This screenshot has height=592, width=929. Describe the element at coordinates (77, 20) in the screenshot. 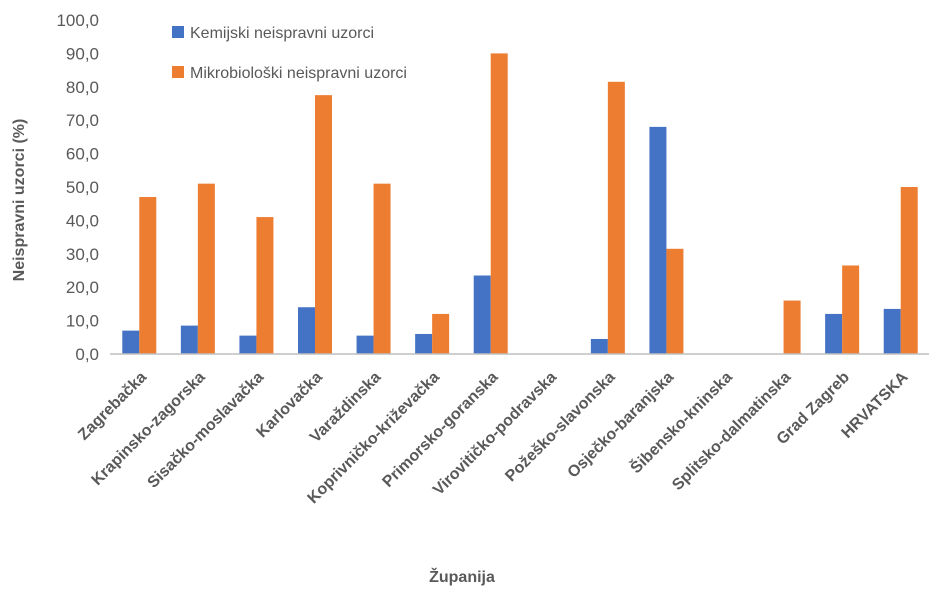

I see `y-tick-label: 100,0` at that location.